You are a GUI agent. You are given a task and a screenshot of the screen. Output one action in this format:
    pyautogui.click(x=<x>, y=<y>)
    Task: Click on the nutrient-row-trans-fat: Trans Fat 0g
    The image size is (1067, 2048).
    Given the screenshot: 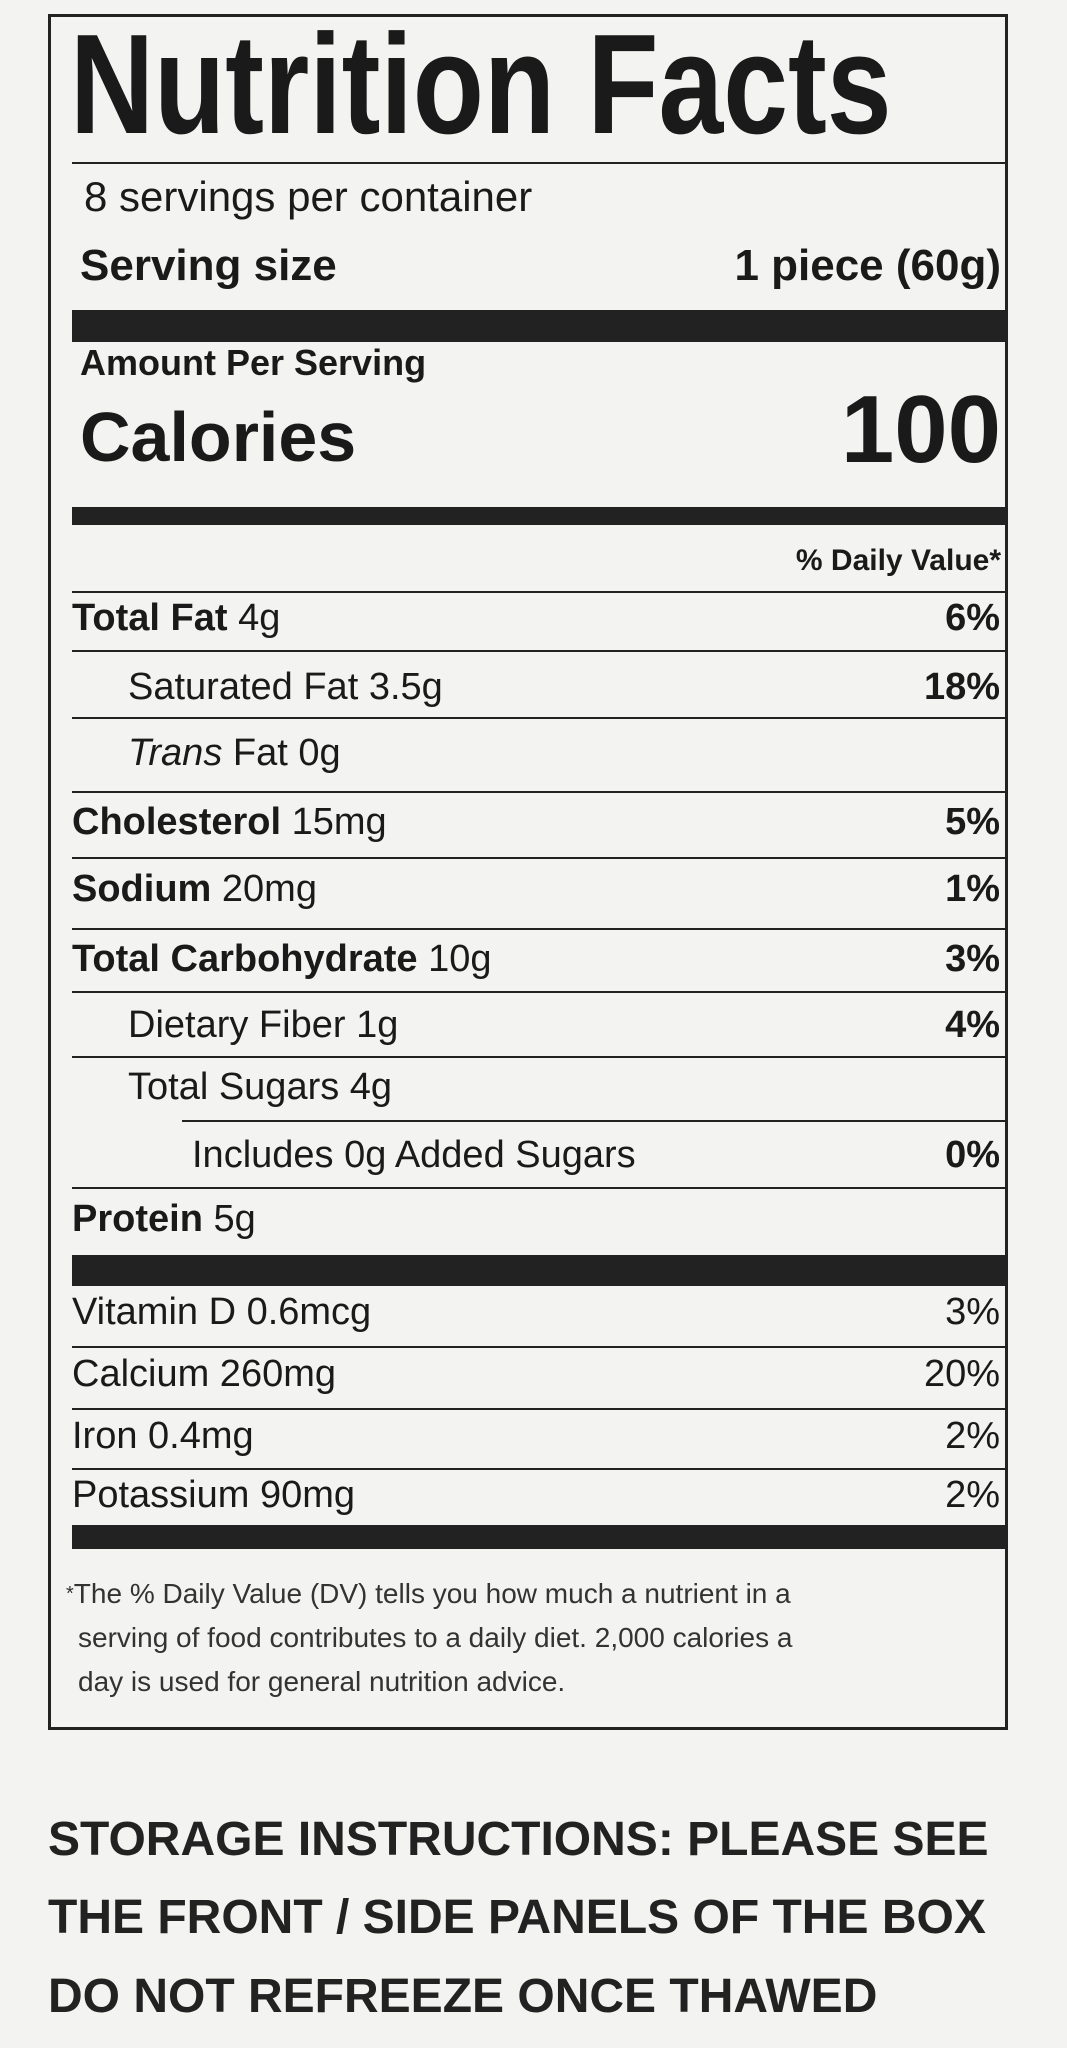 What is the action you would take?
    pyautogui.click(x=536, y=754)
    